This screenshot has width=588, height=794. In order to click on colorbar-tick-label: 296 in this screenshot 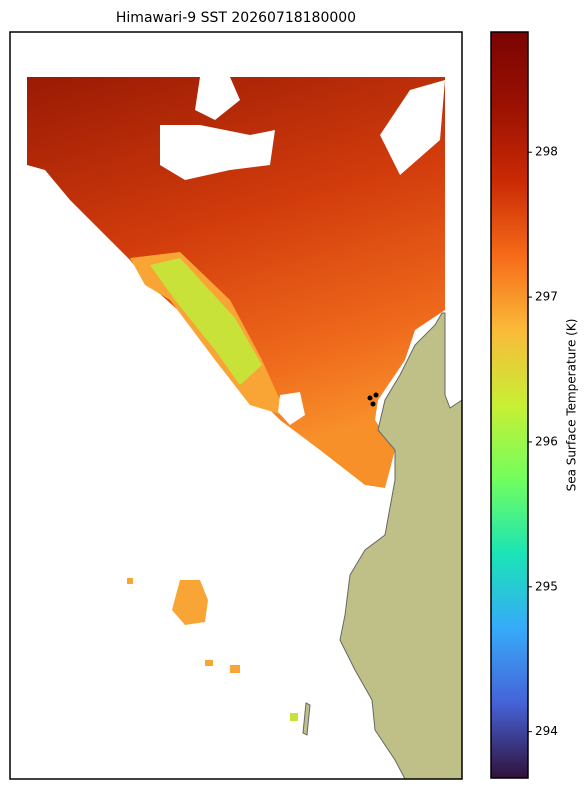, I will do `click(546, 441)`.